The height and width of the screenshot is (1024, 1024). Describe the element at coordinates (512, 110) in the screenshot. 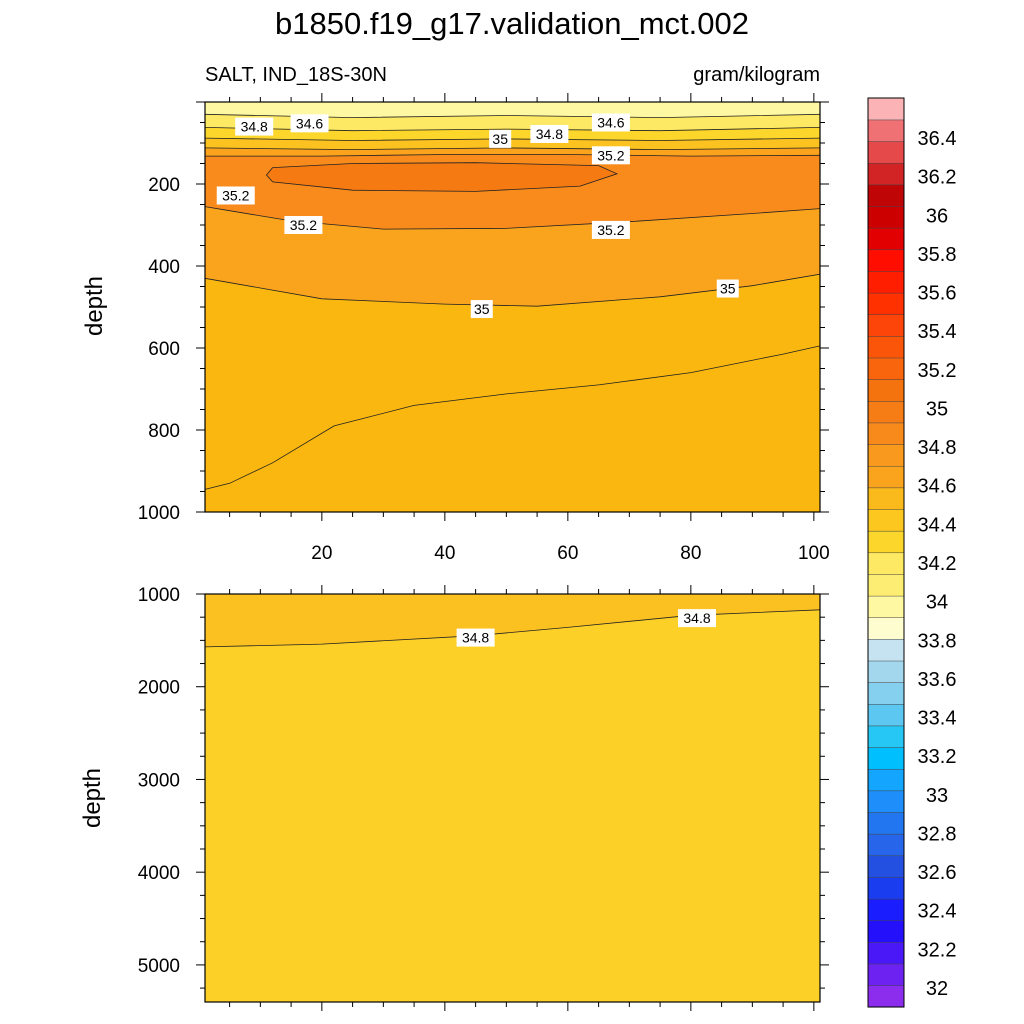

I see `upper-panel-band-lt346` at that location.